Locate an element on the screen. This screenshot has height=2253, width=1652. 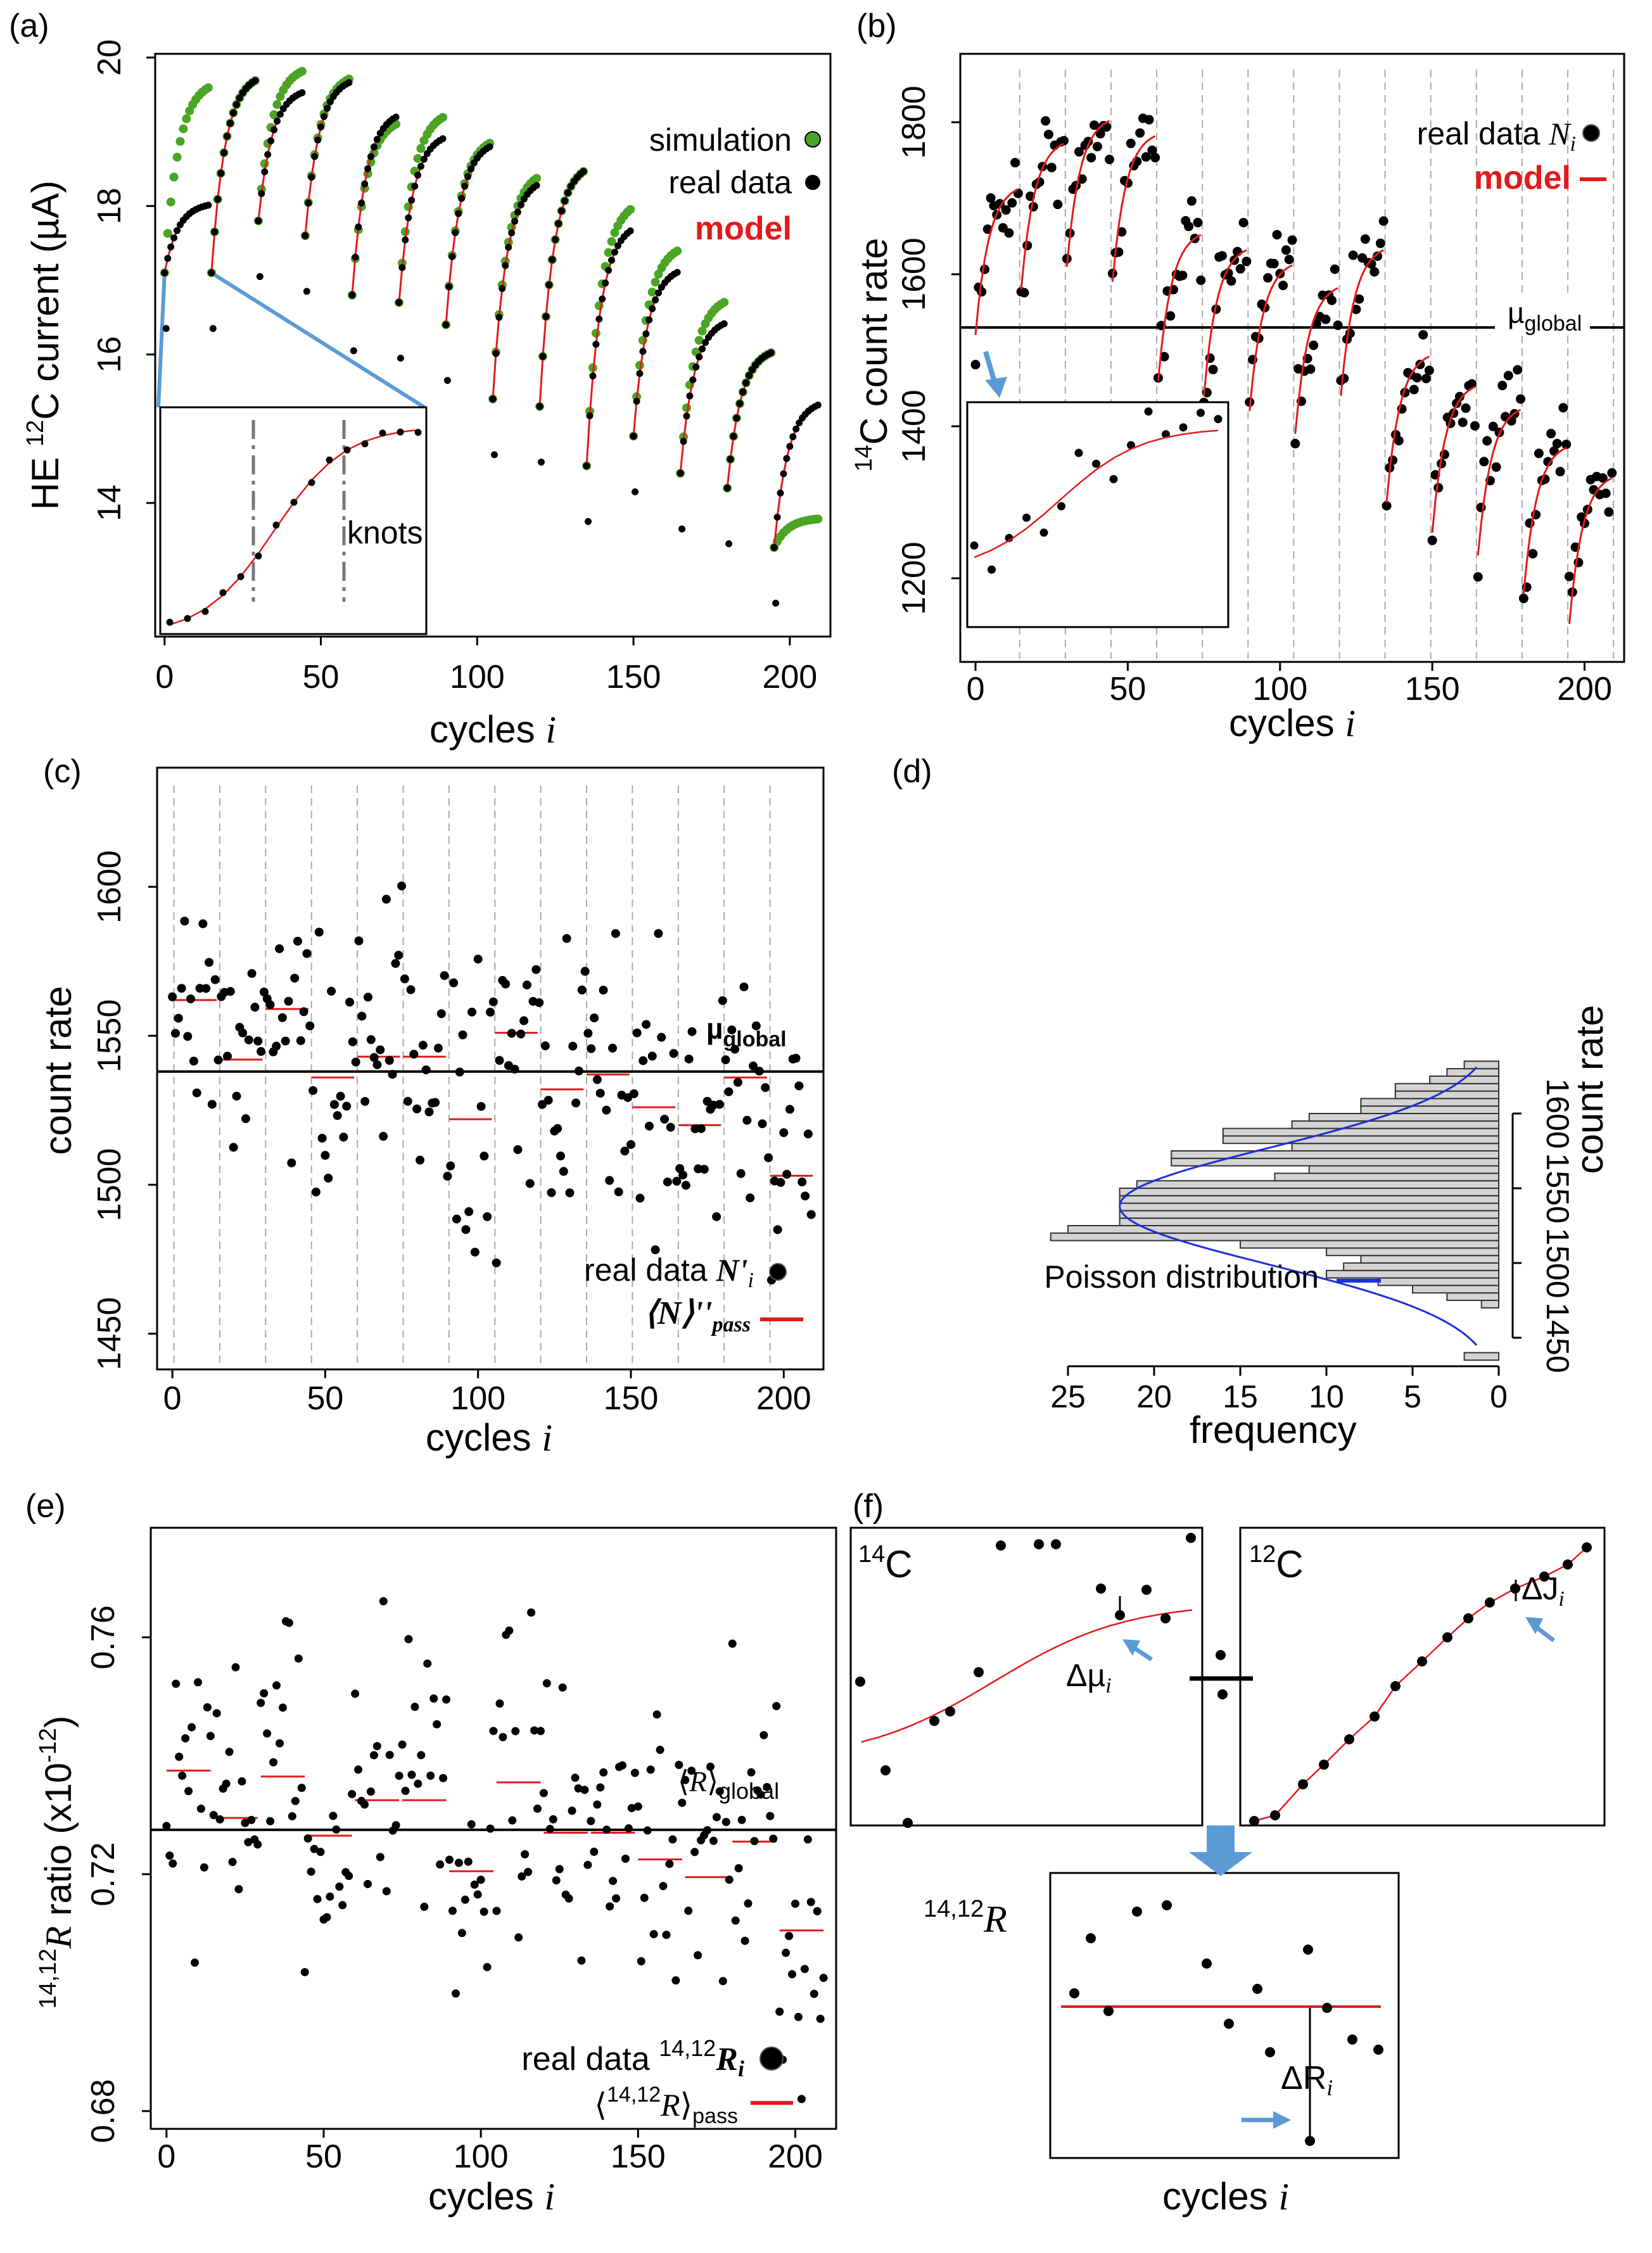
e-legend-real-marker is located at coordinates (771, 2059).